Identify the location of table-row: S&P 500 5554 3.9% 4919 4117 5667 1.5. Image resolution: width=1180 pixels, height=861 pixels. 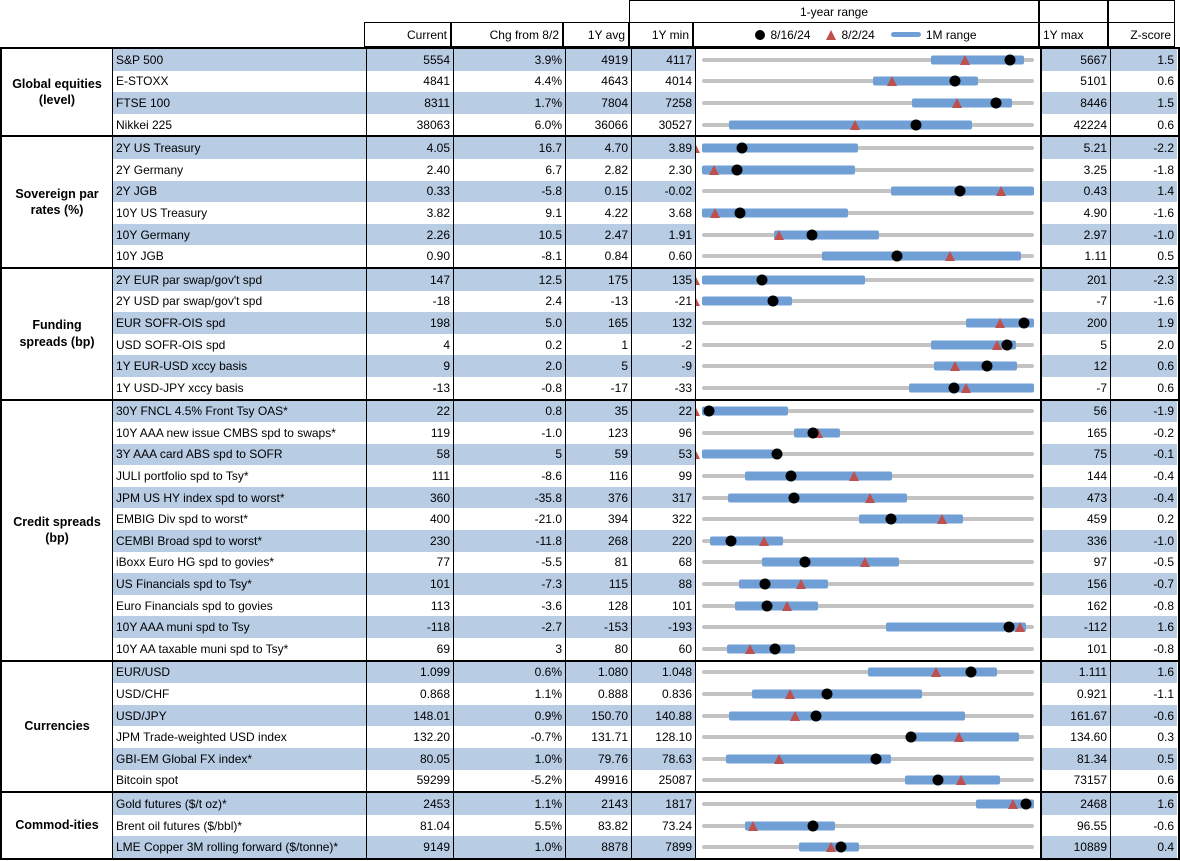
(645, 60).